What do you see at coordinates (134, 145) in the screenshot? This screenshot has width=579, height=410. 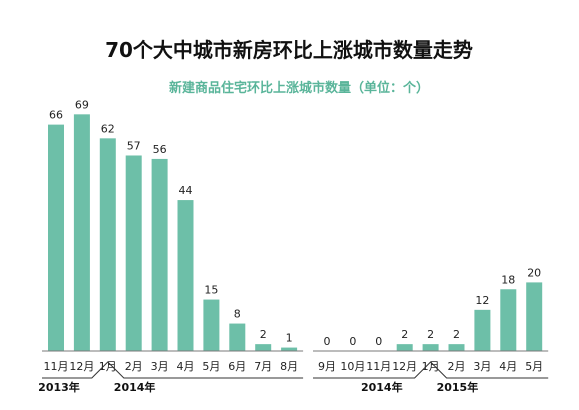 I see `data-label: 57` at bounding box center [134, 145].